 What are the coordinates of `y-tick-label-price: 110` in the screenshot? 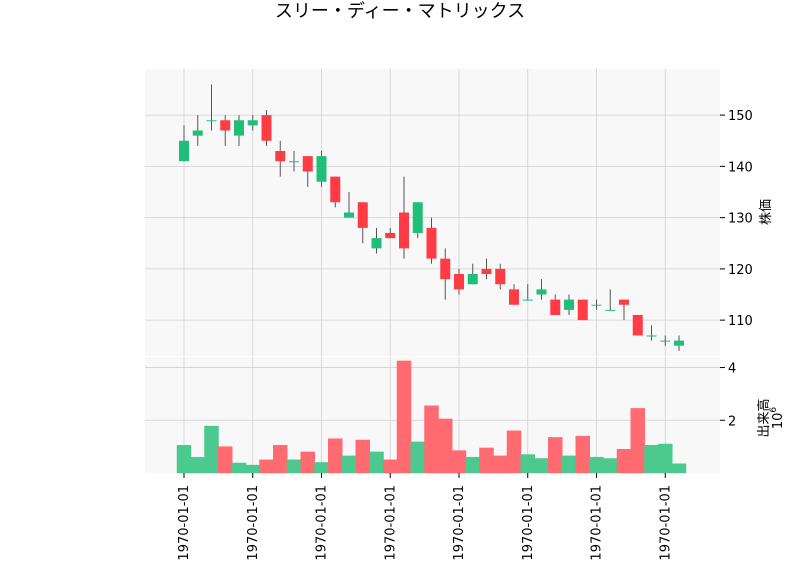 It's located at (740, 321).